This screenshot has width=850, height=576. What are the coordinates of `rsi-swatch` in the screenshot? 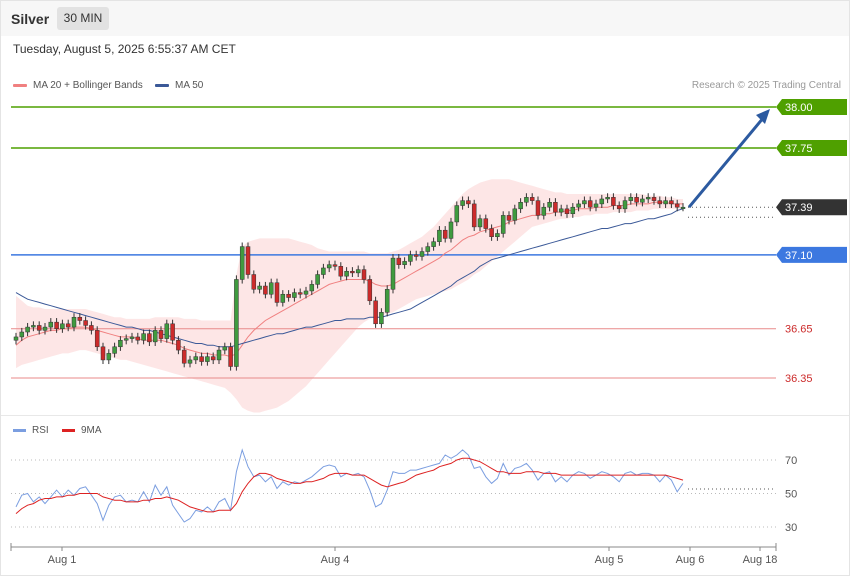 It's located at (19, 430).